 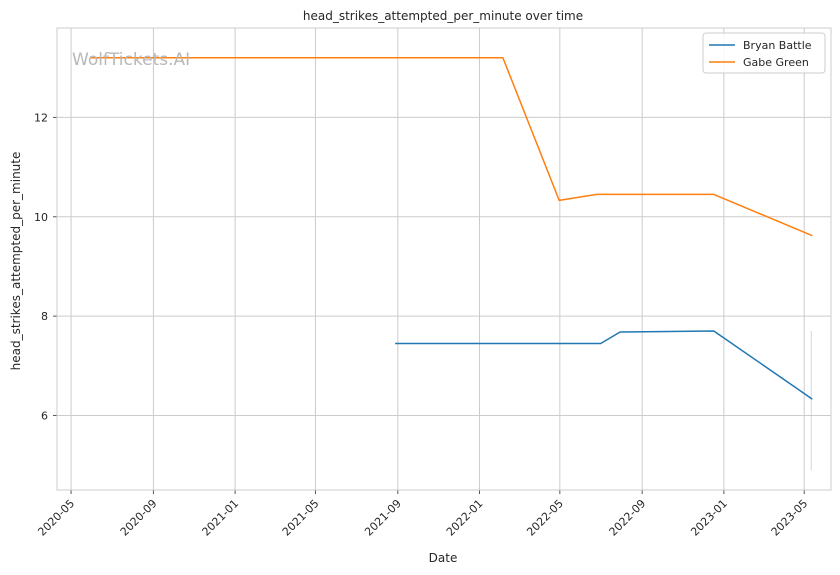 I want to click on x-tick-label: 2021-01, so click(x=221, y=518).